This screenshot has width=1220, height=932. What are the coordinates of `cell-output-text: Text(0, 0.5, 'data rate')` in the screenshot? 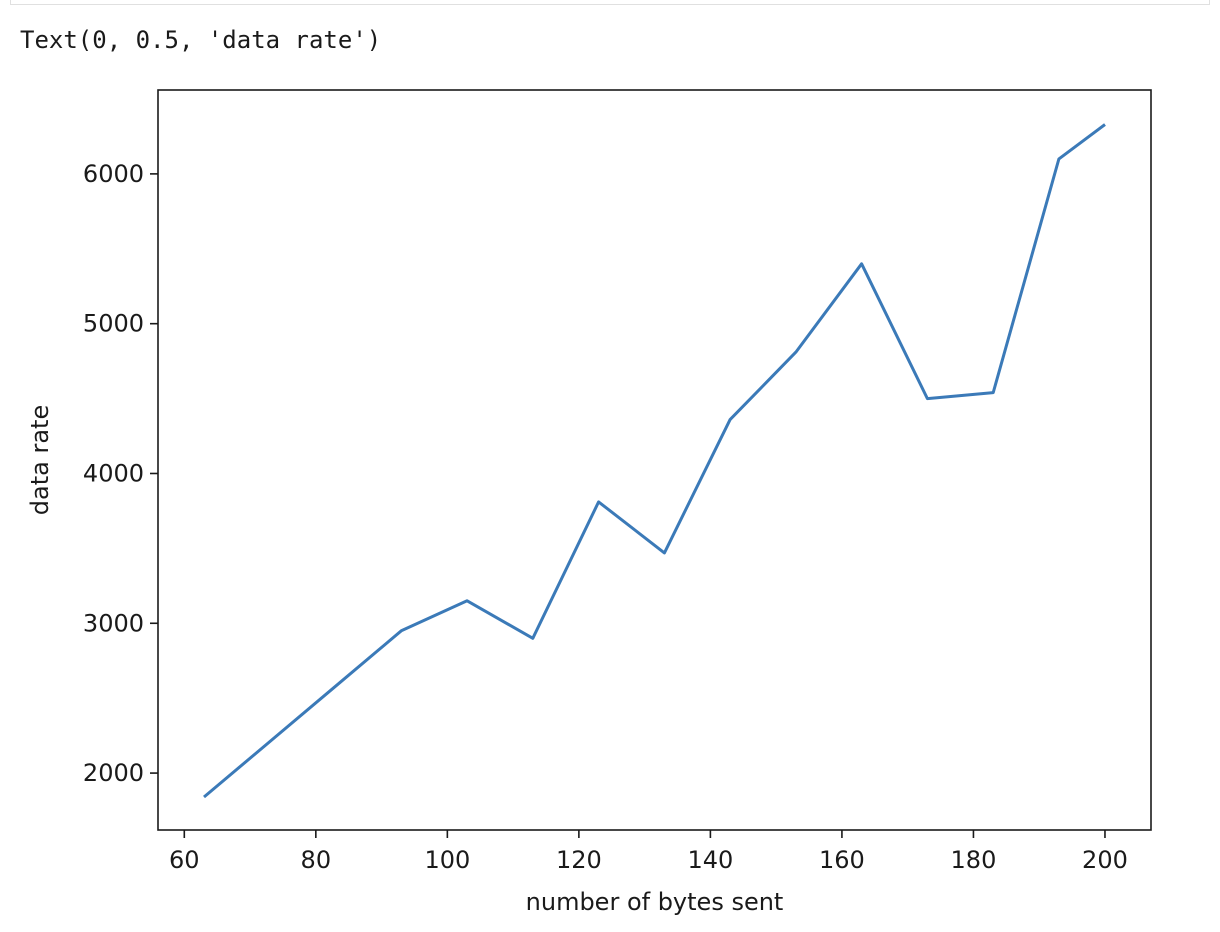 It's located at (201, 40).